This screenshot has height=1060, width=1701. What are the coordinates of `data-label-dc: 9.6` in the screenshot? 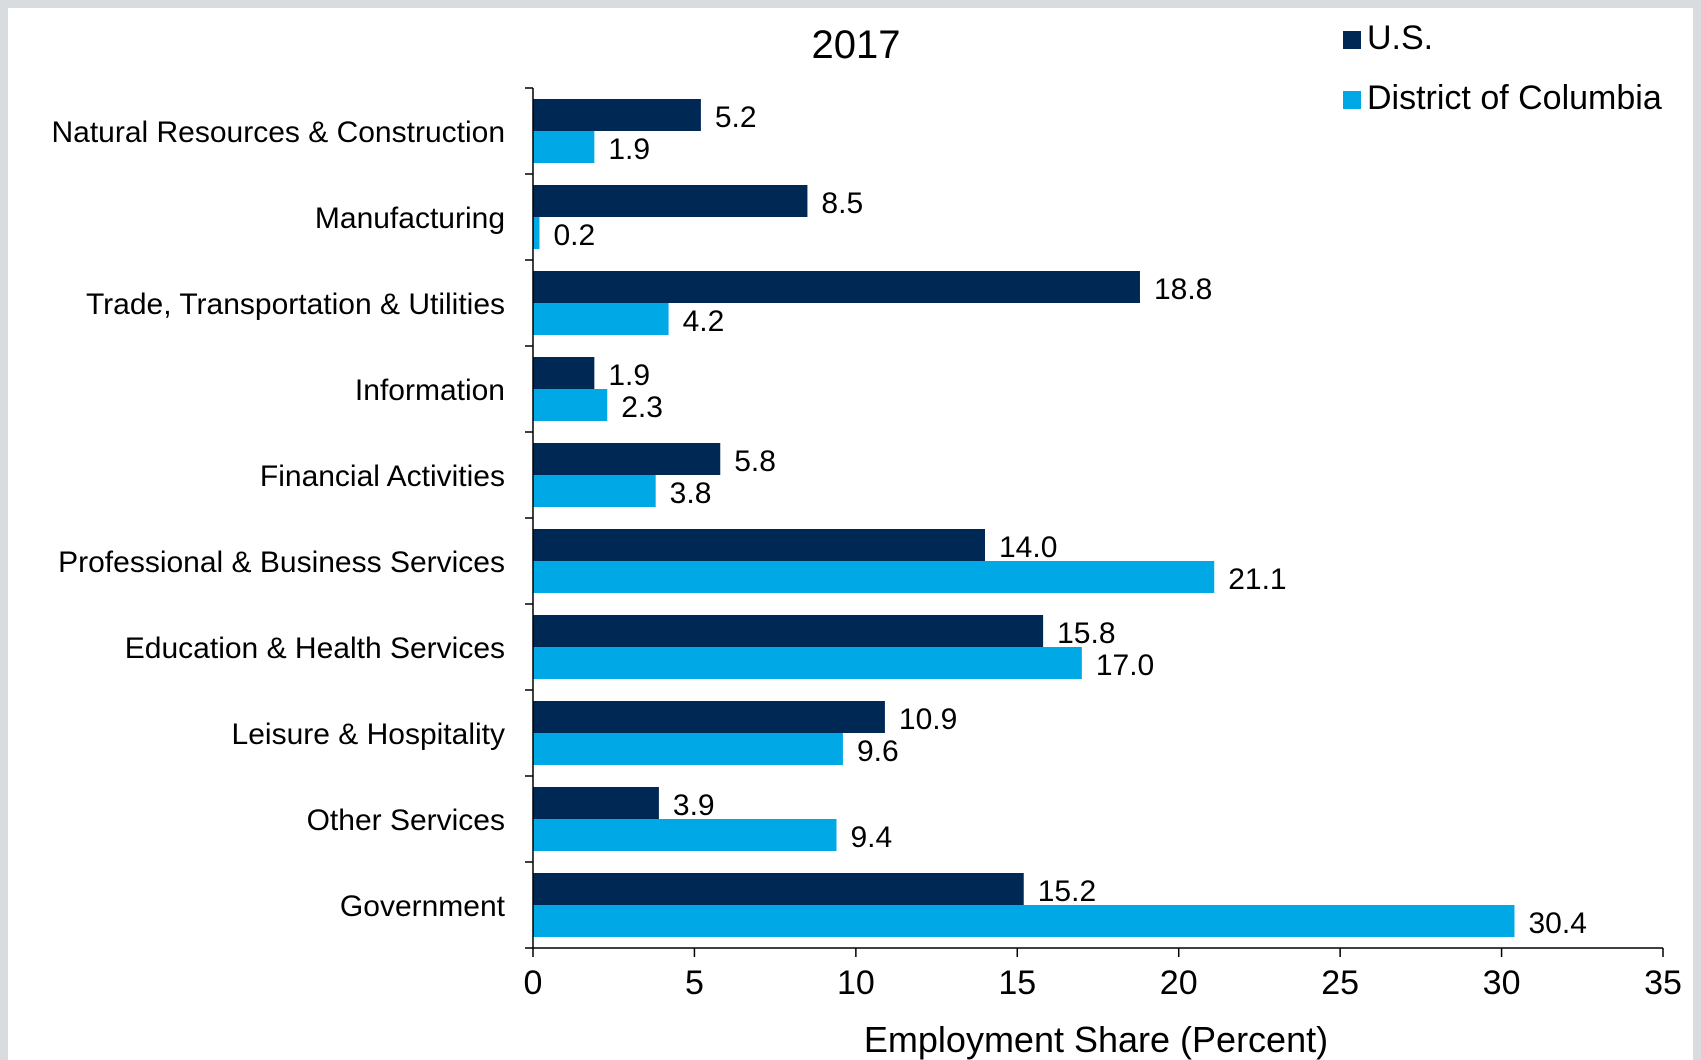 It's located at (878, 751).